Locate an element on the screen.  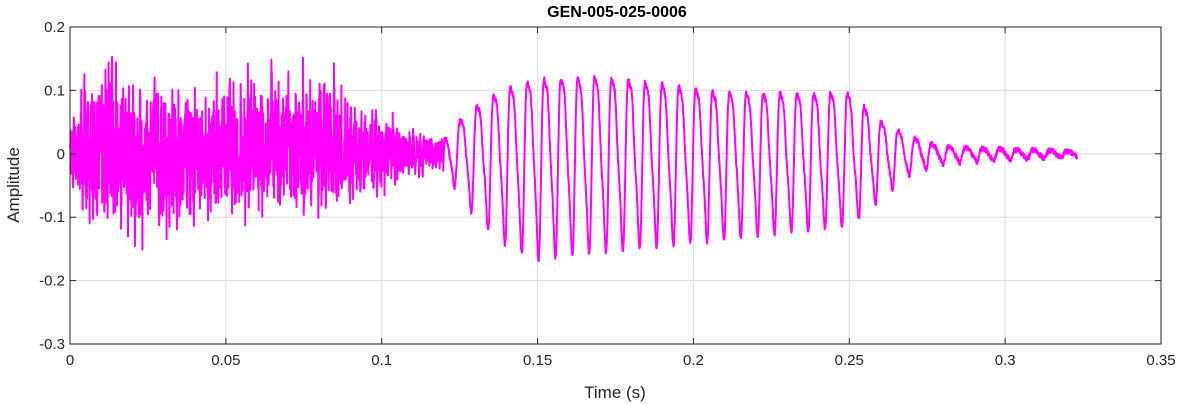
x-tick-label: 0 is located at coordinates (70, 360).